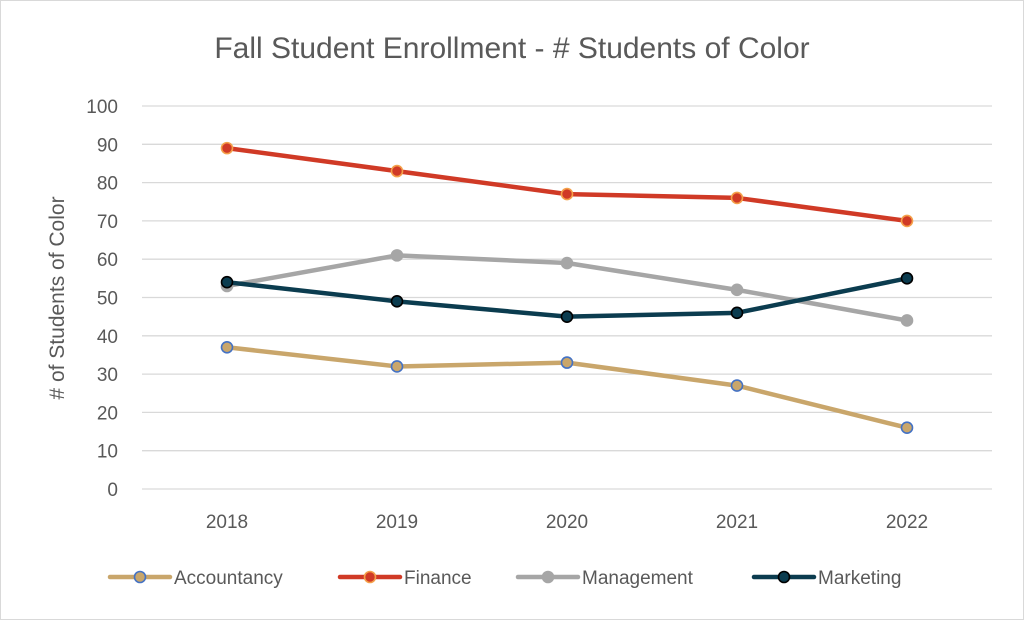 The image size is (1024, 620). Describe the element at coordinates (107, 184) in the screenshot. I see `y-tick-label: 80` at that location.